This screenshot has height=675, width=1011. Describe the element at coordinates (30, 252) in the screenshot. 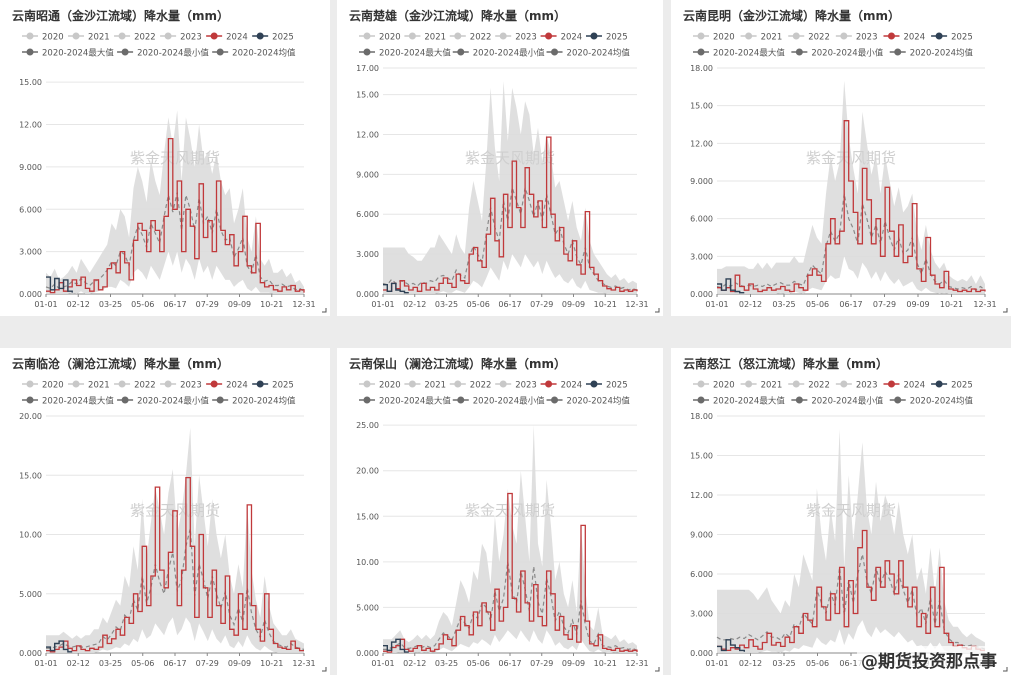

I see `y-tick-label: 3.000` at that location.